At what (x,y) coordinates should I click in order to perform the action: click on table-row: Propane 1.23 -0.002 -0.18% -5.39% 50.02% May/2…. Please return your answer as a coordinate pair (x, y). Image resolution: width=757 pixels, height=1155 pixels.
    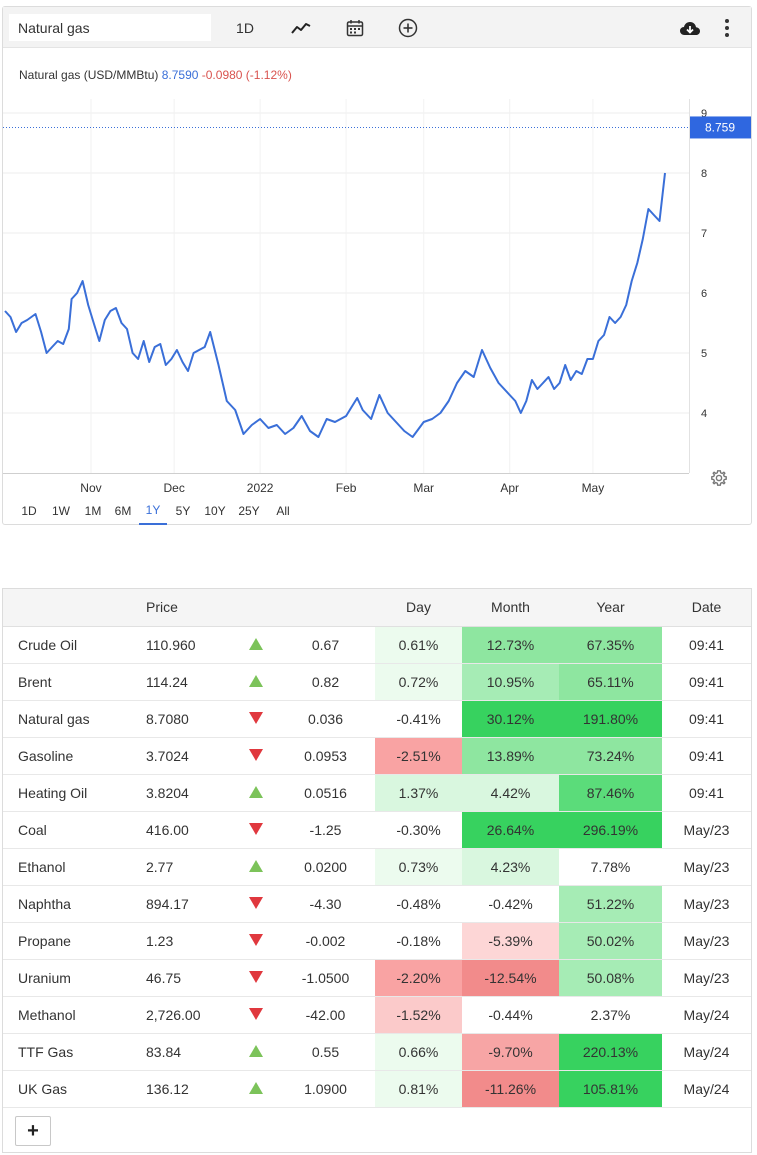
    Looking at the image, I should click on (377, 941).